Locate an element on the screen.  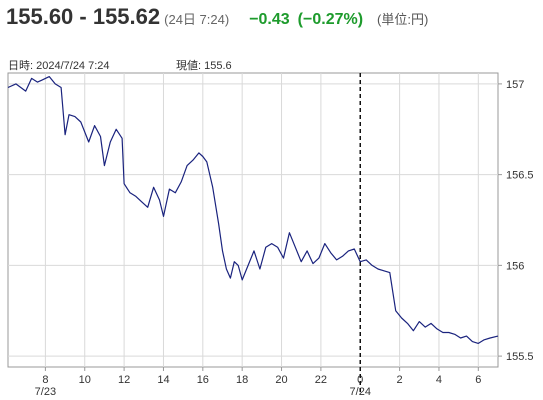
unit-label: (単位:円) is located at coordinates (403, 19).